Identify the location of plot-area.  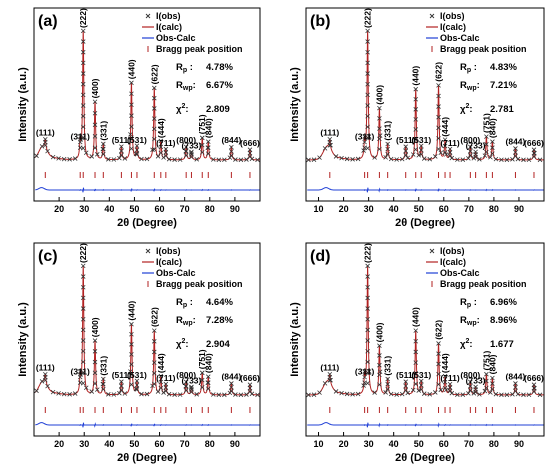
(147, 110).